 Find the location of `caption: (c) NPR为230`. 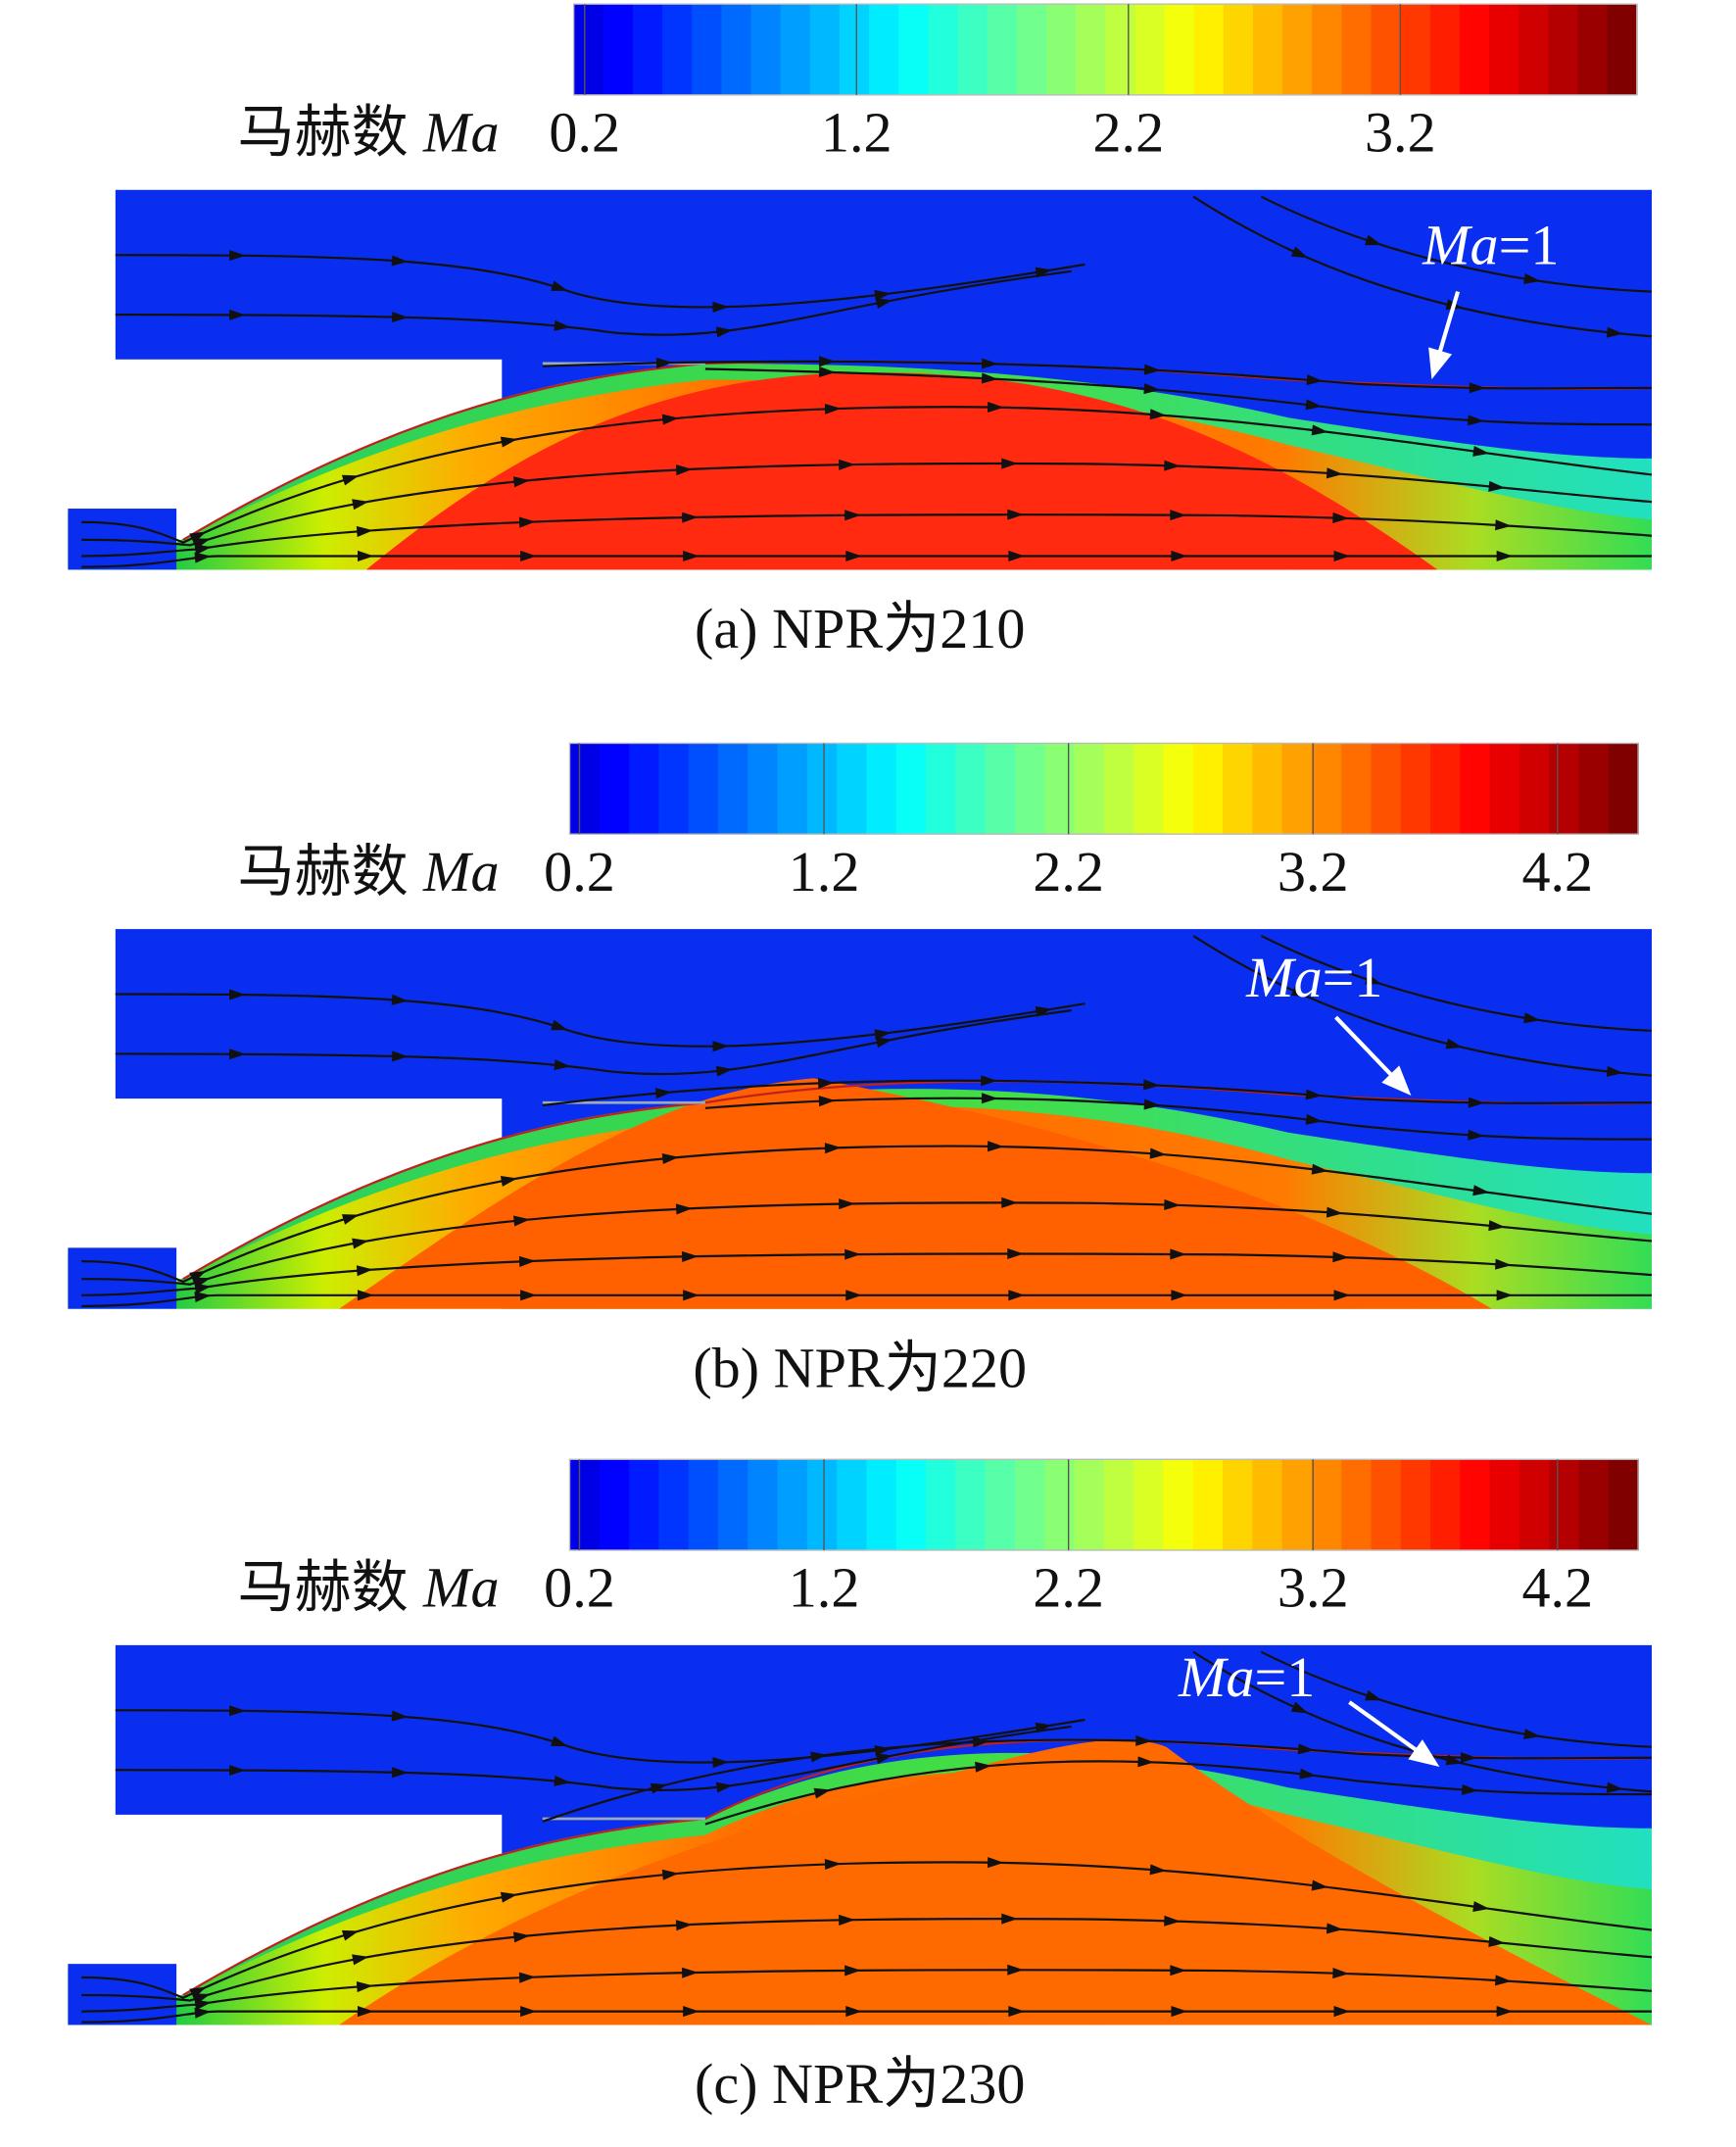

caption: (c) NPR为230 is located at coordinates (860, 2084).